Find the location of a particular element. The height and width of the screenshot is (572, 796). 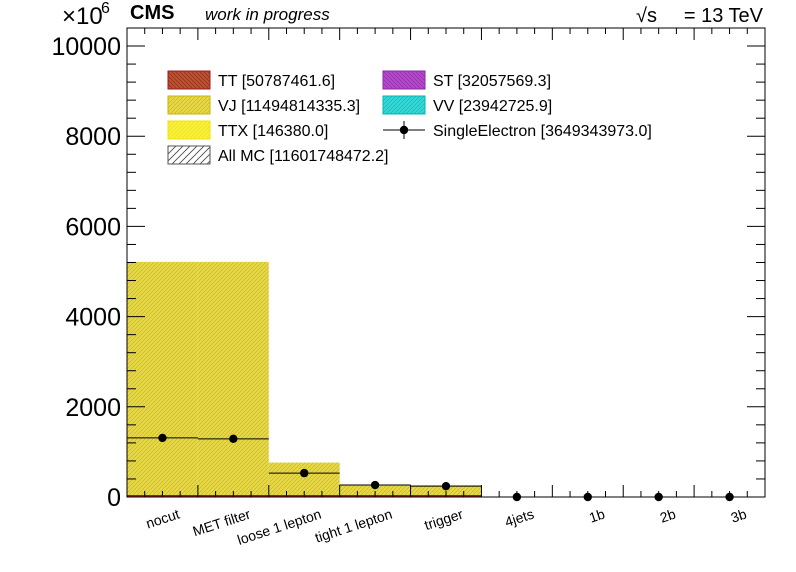

ytick-label-1: 2000 is located at coordinates (93, 408).